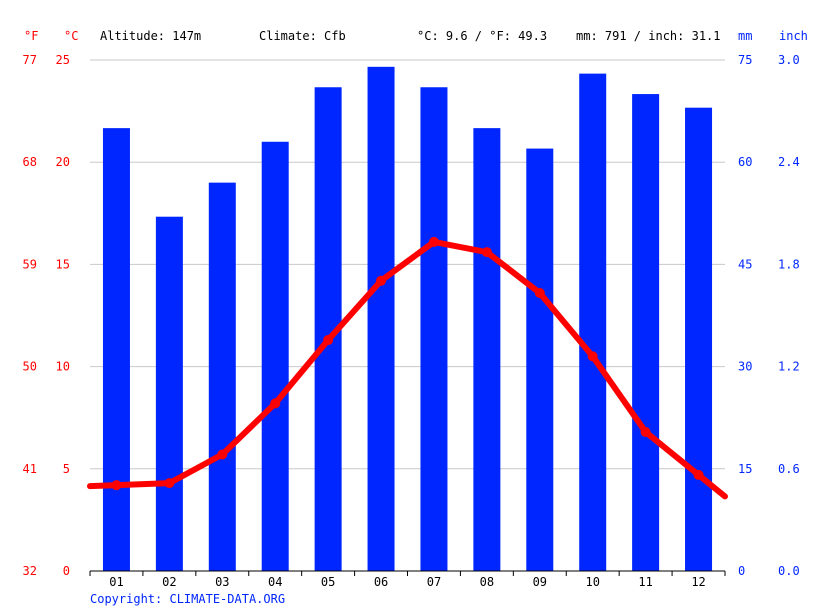 The width and height of the screenshot is (815, 611). What do you see at coordinates (745, 469) in the screenshot?
I see `mm-tick-label: 15` at bounding box center [745, 469].